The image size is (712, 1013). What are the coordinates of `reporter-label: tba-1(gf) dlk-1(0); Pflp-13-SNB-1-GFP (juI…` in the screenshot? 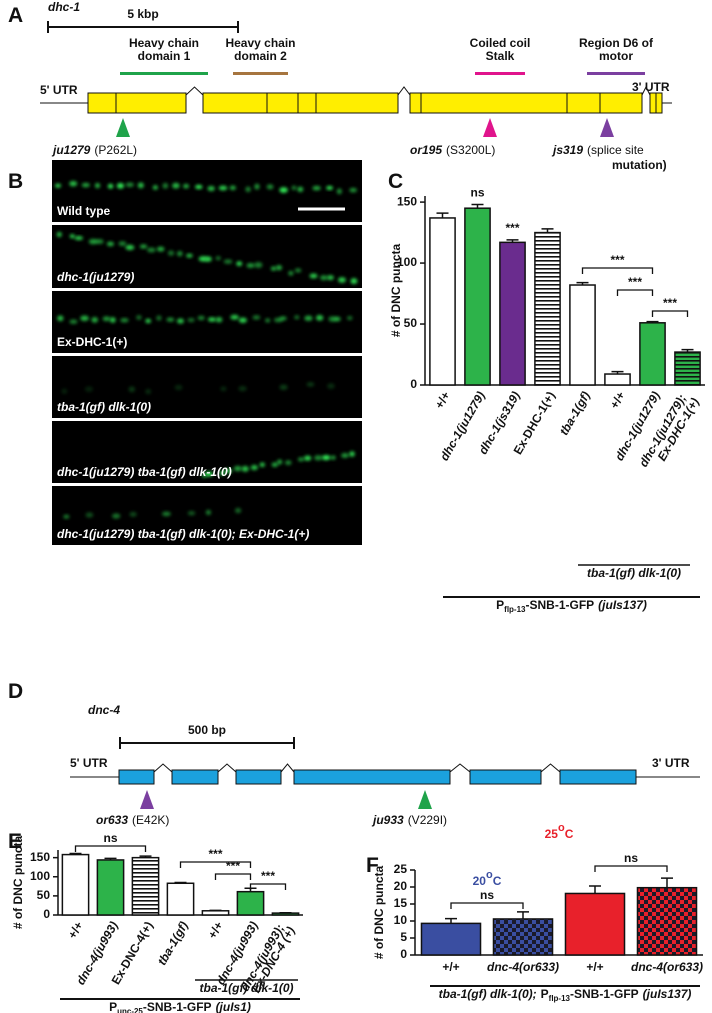 It's located at (565, 995).